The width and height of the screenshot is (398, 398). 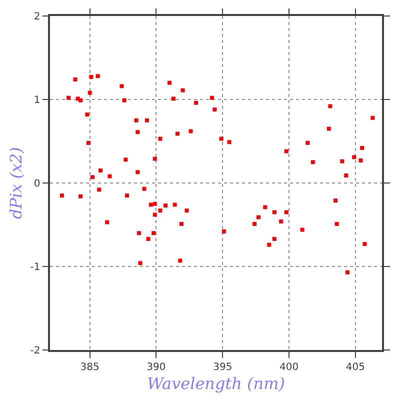 I want to click on x-tick-label: 385, so click(x=90, y=367).